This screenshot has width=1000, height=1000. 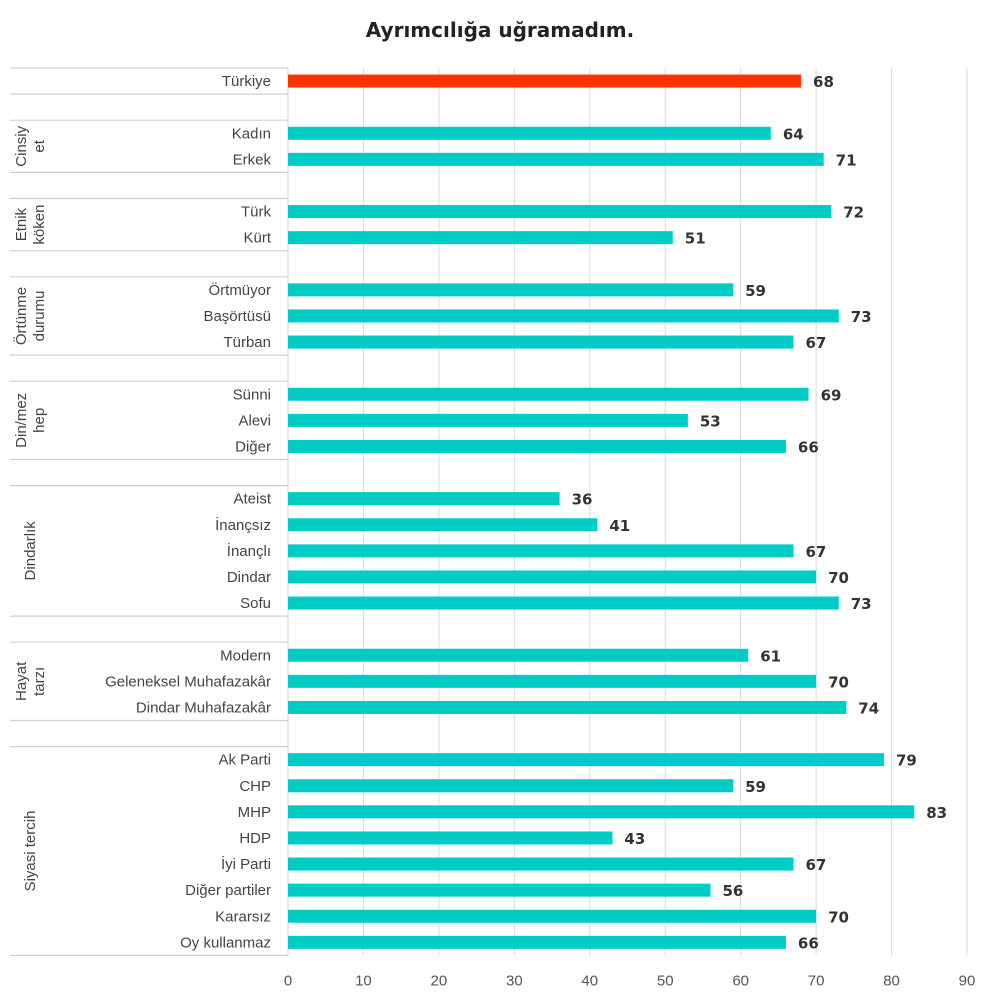 What do you see at coordinates (247, 342) in the screenshot?
I see `category-label: Türban` at bounding box center [247, 342].